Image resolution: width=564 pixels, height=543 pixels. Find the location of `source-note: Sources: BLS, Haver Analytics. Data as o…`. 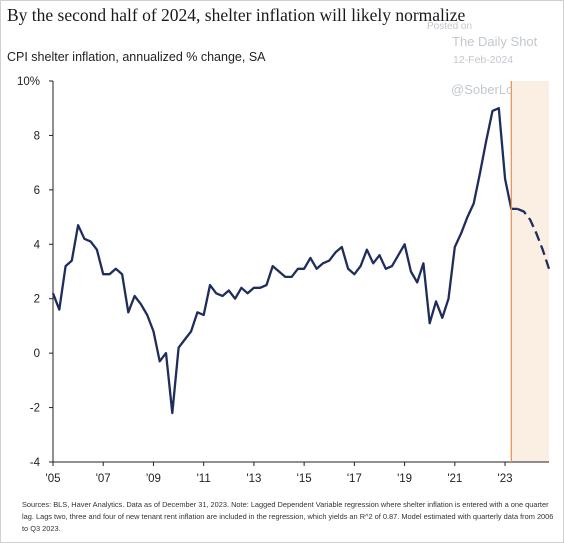

source-note: Sources: BLS, Haver Analytics. Data as o… is located at coordinates (288, 516).